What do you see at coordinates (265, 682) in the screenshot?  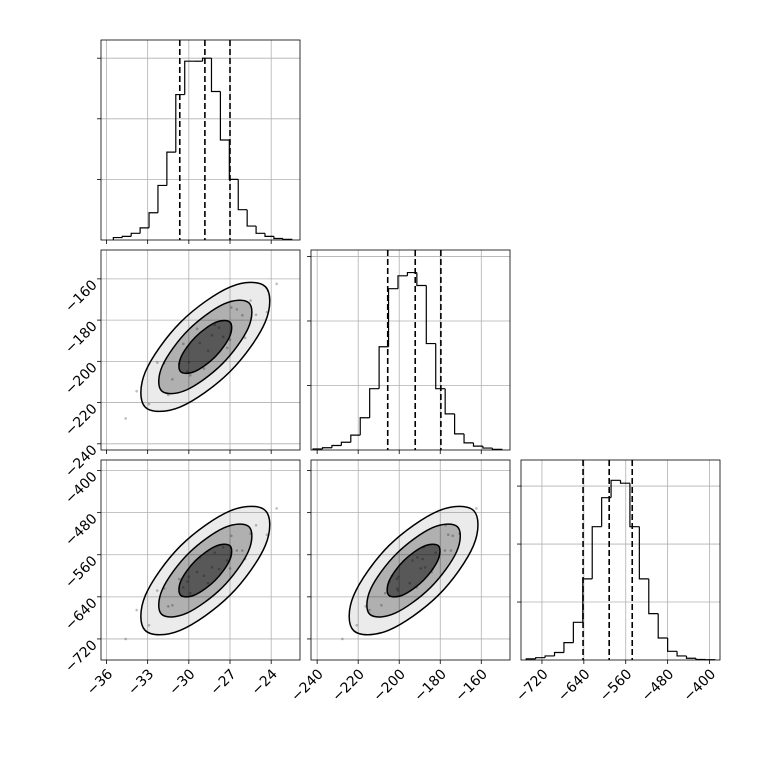 I see `x-tick-label: −24` at bounding box center [265, 682].